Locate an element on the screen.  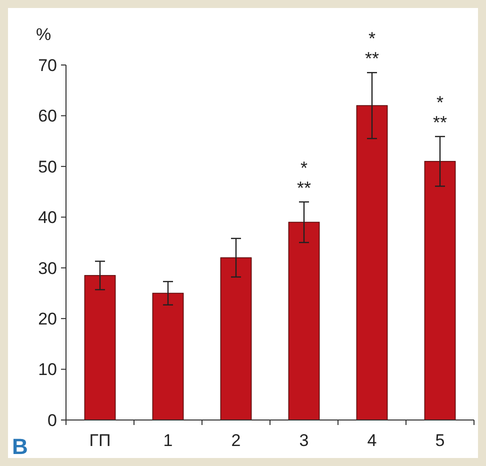
x-tick-label: 4 is located at coordinates (372, 440).